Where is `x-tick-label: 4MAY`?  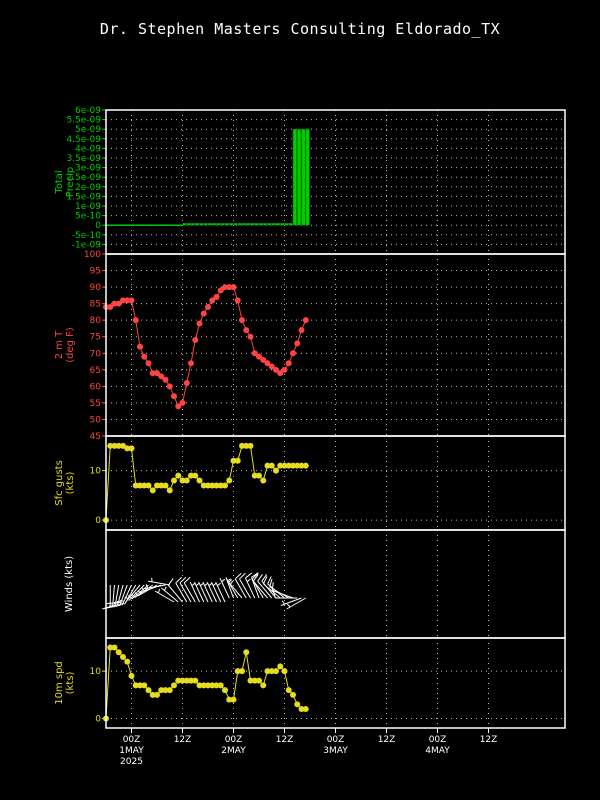 x-tick-label: 4MAY is located at coordinates (437, 751).